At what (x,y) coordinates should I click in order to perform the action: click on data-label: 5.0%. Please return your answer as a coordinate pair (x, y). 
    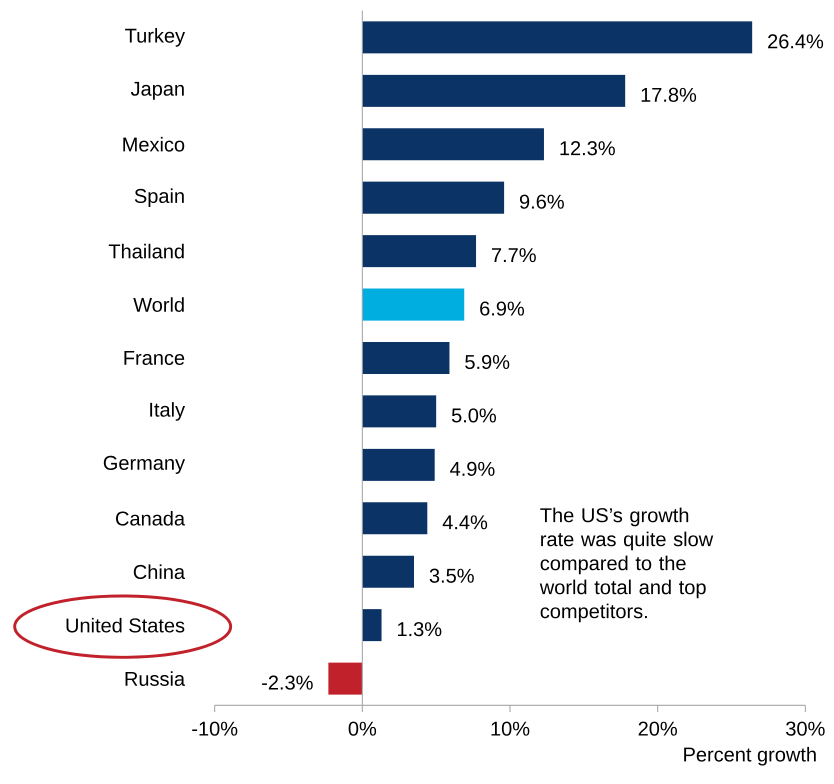
    Looking at the image, I should click on (474, 415).